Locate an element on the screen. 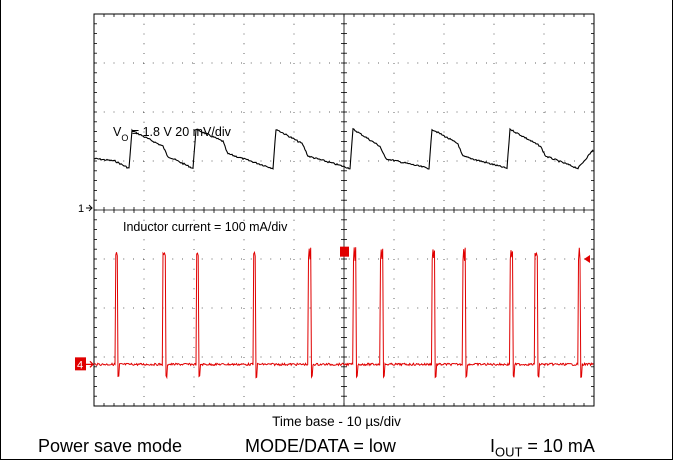  channel-4-arrow-icon is located at coordinates (90, 364).